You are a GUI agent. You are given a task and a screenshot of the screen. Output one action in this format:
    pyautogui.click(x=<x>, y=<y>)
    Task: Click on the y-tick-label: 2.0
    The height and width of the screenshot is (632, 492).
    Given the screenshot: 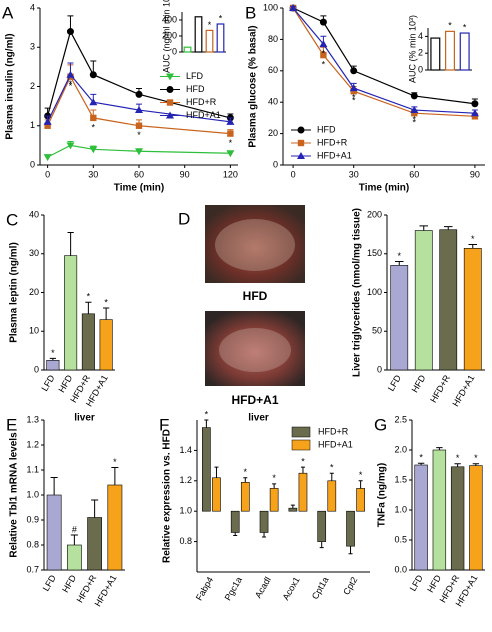 What is the action you would take?
    pyautogui.click(x=400, y=449)
    